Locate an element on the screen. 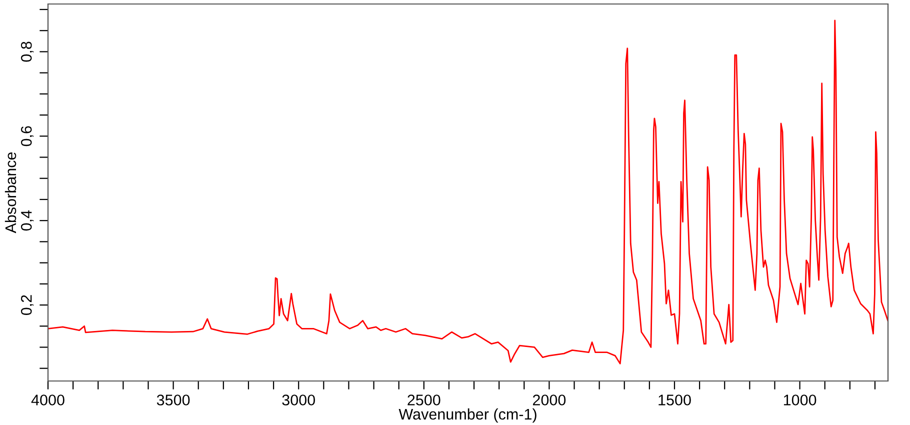 This screenshot has height=425, width=910. x-tick-label: 1000 is located at coordinates (800, 400).